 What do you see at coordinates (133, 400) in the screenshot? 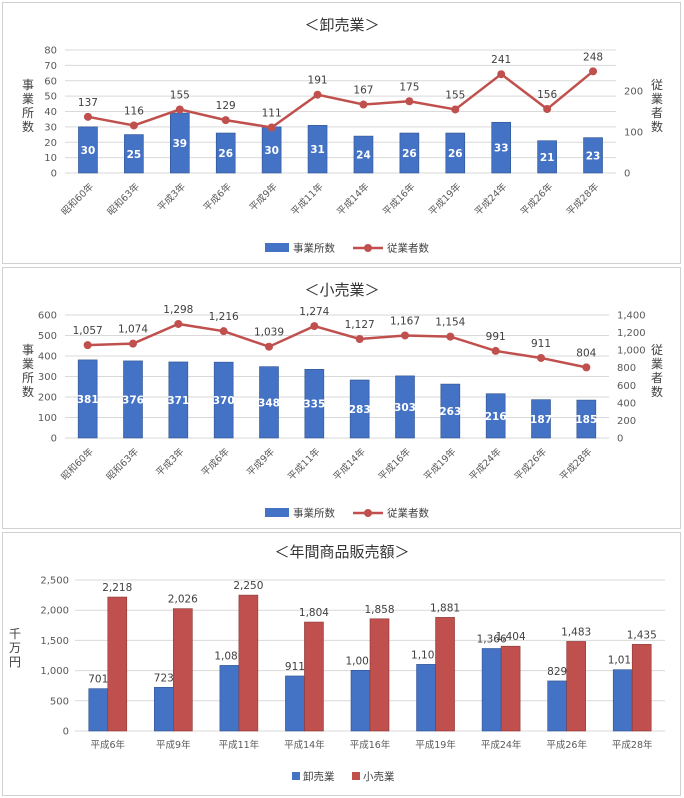
I see `bar-value-label: 376` at bounding box center [133, 400].